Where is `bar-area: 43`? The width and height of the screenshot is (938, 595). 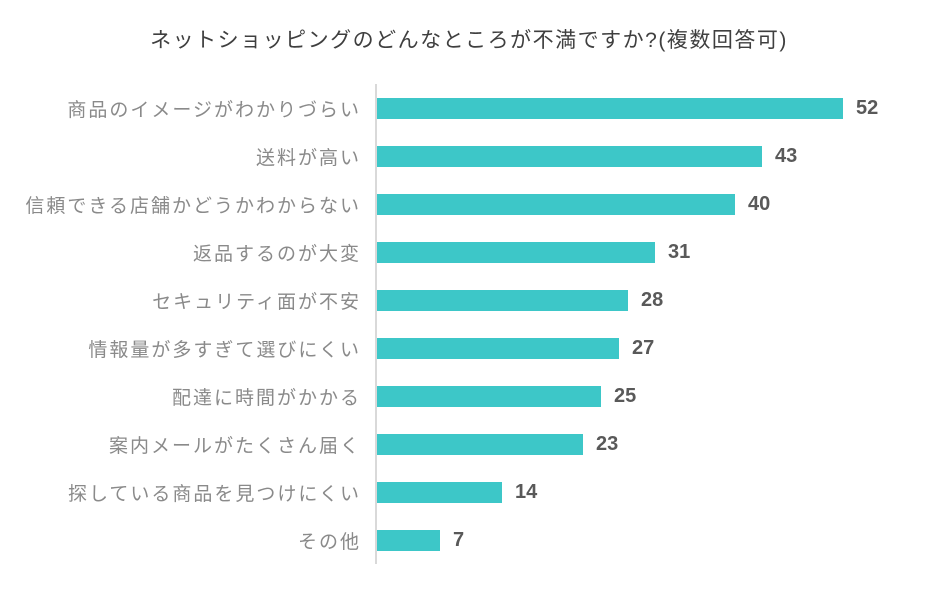
bar-area: 43 is located at coordinates (656, 156).